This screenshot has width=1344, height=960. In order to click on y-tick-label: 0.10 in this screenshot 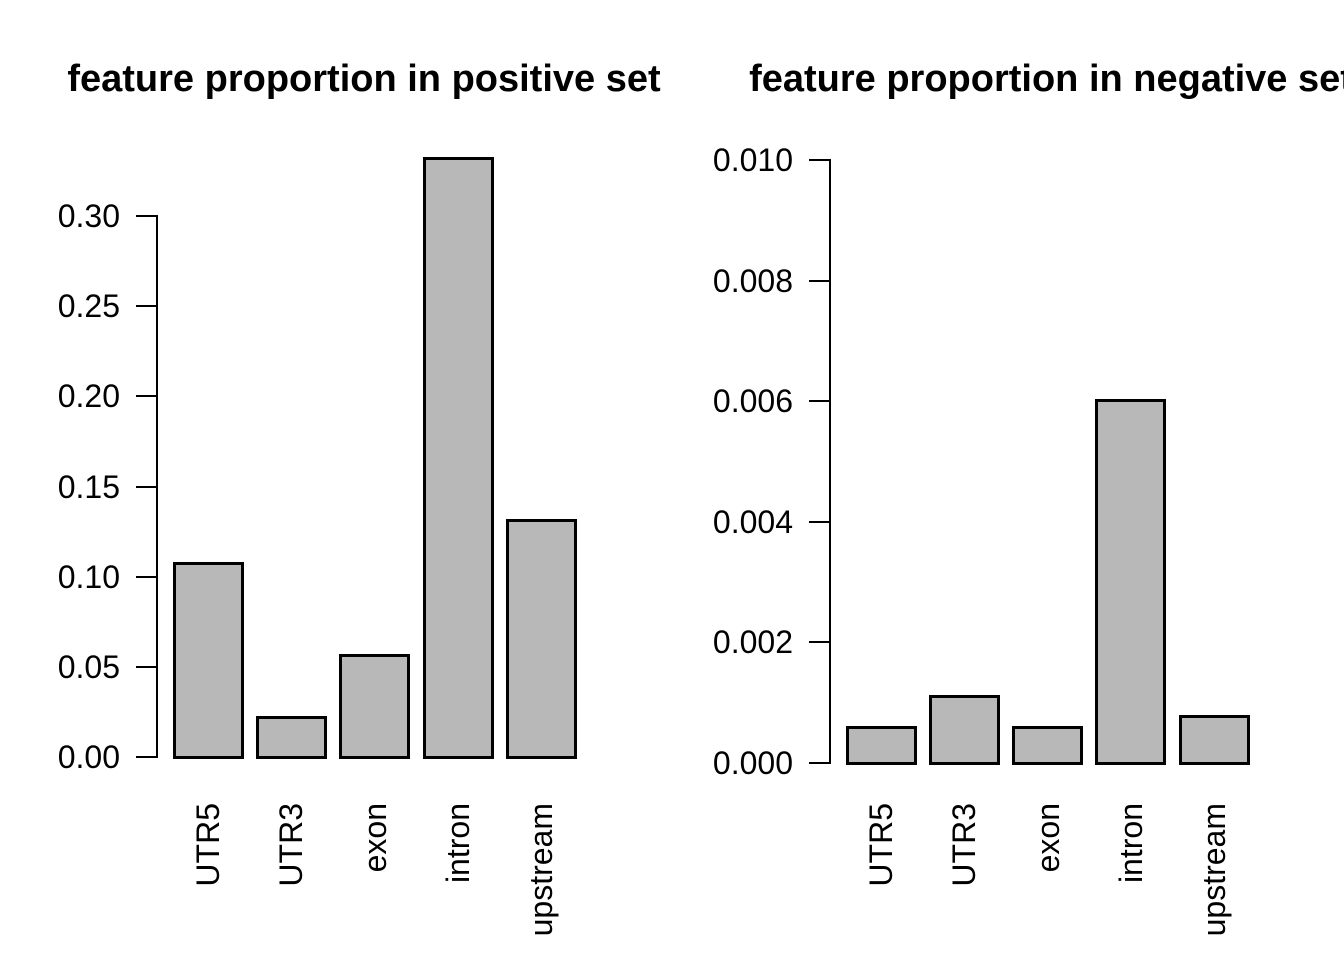, I will do `click(88, 576)`.